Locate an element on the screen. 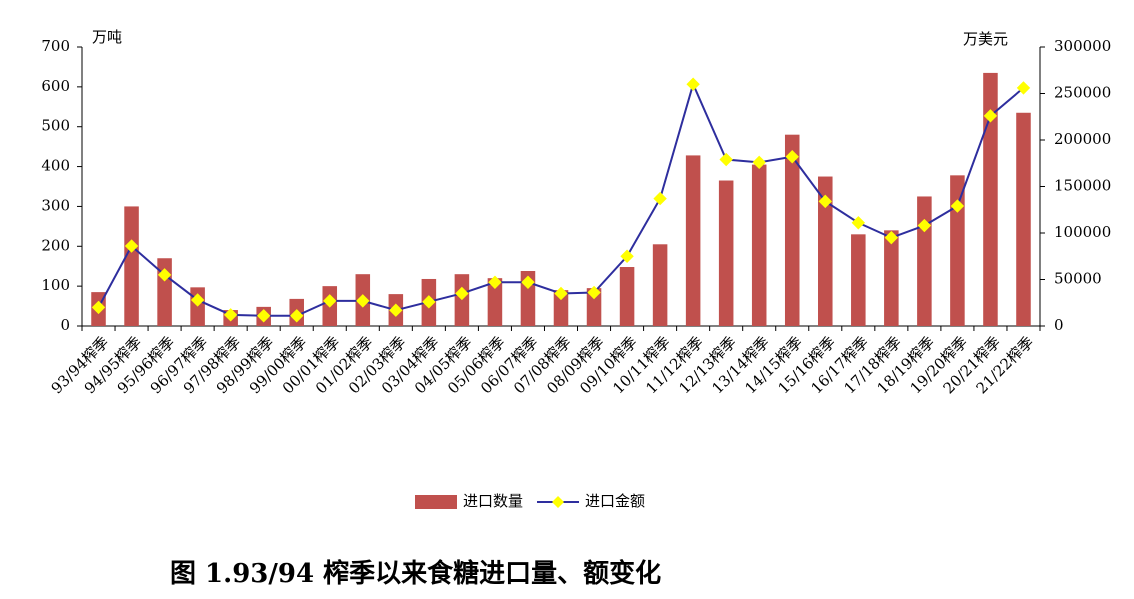 The height and width of the screenshot is (599, 1134). y-tick-label: 300 is located at coordinates (55, 205).